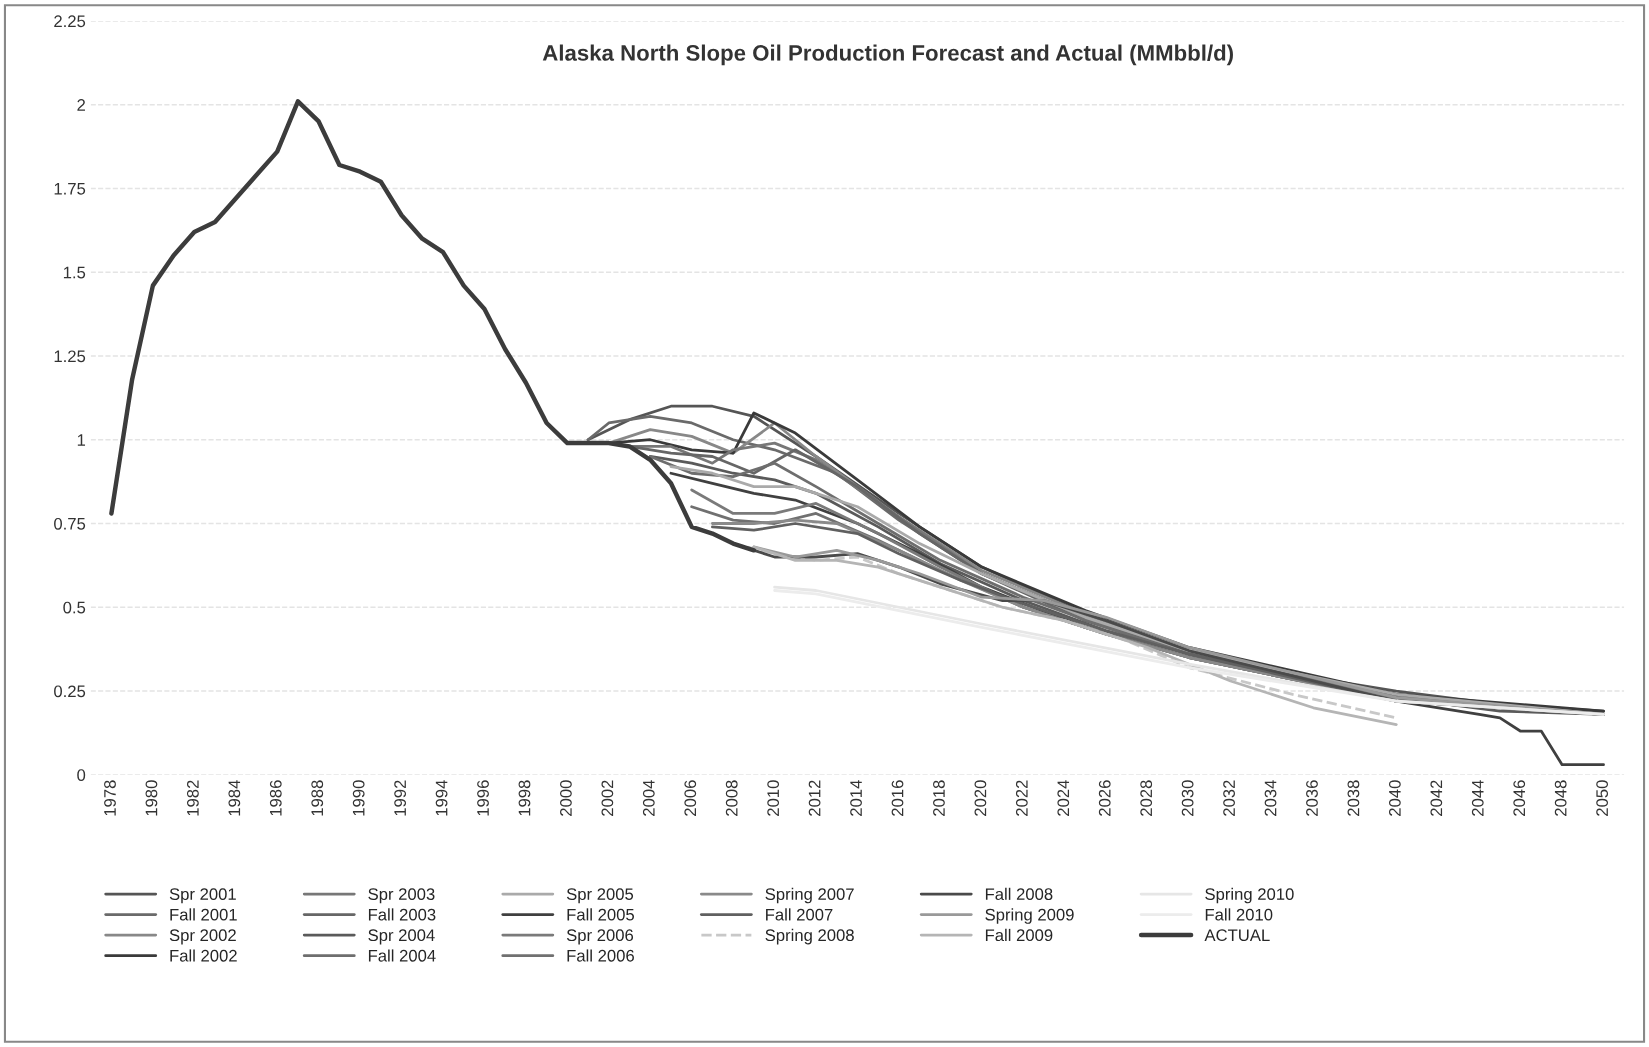 The height and width of the screenshot is (1047, 1649). Describe the element at coordinates (70, 691) in the screenshot. I see `y-tick-label: 0.25` at that location.